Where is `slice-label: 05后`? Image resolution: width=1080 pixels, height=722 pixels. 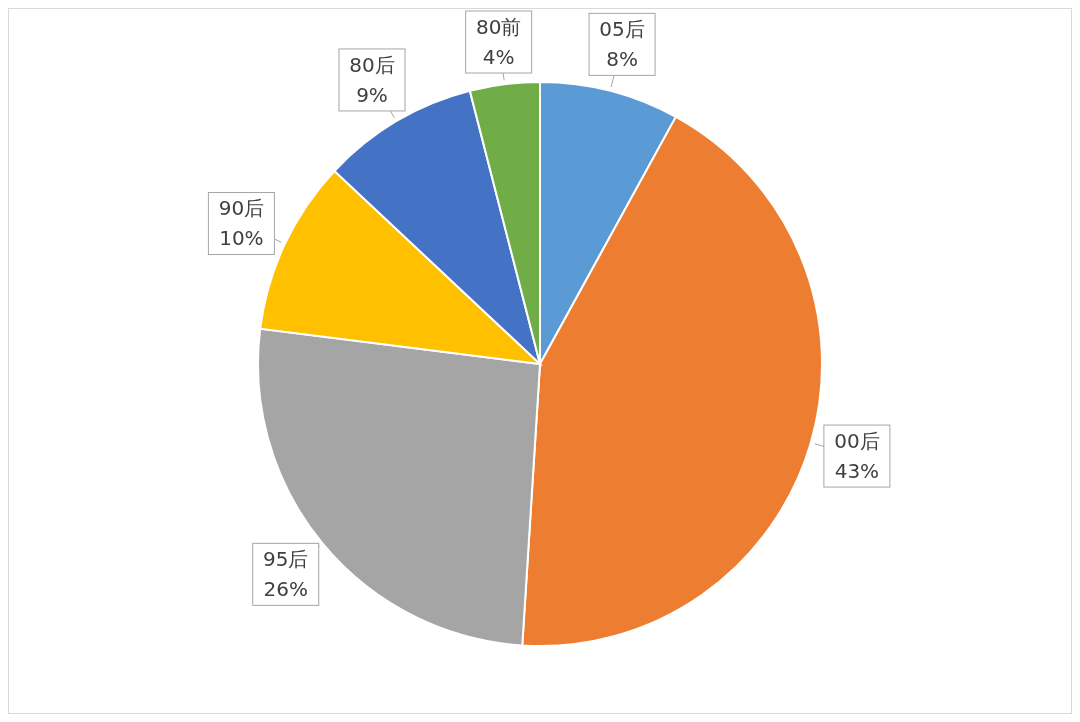
slice-label: 05后 is located at coordinates (622, 29).